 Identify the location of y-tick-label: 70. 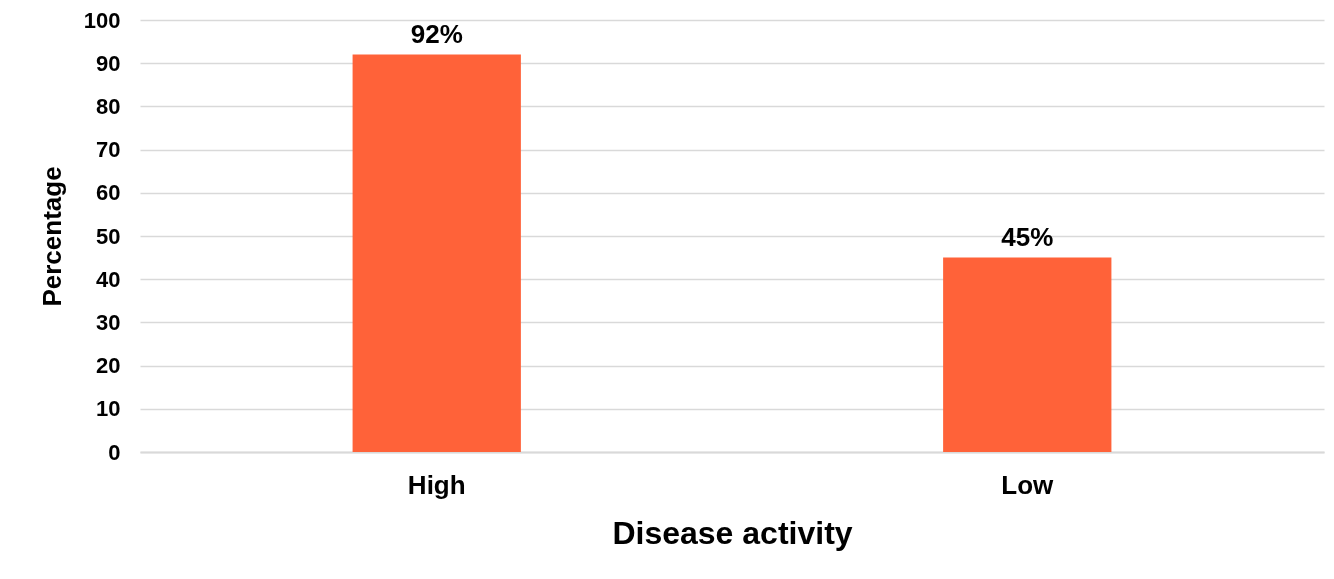
(108, 150).